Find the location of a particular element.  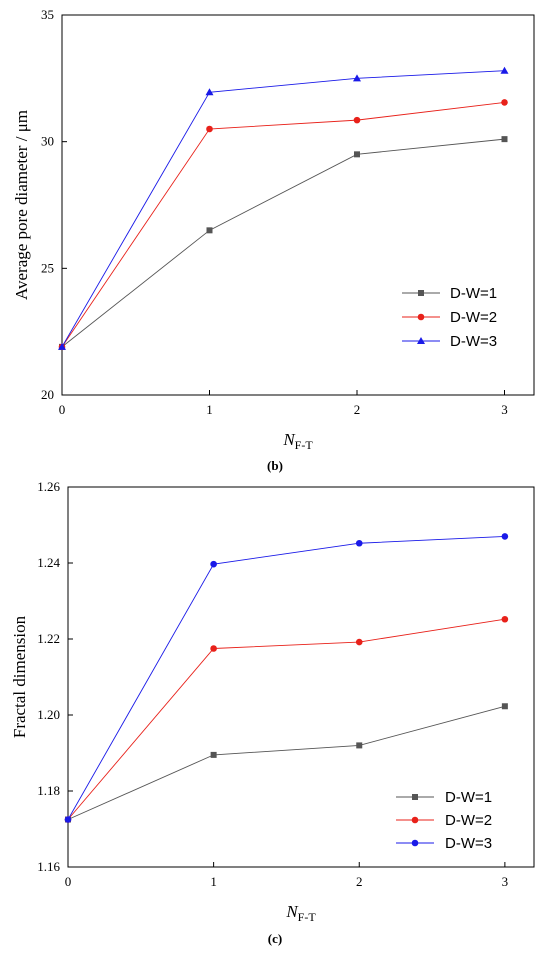

y-tick-label: 20 is located at coordinates (47, 394).